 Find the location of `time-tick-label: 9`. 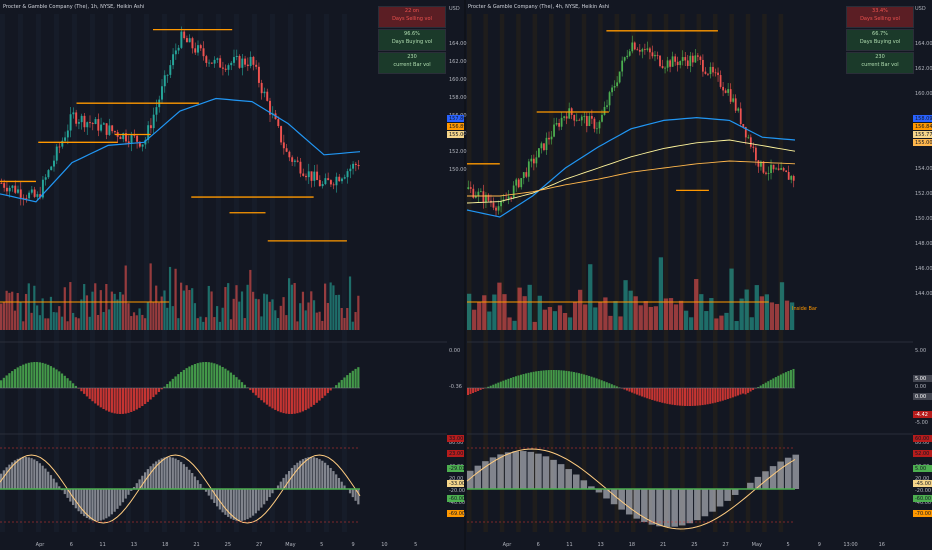

time-tick-label: 9 is located at coordinates (819, 545).